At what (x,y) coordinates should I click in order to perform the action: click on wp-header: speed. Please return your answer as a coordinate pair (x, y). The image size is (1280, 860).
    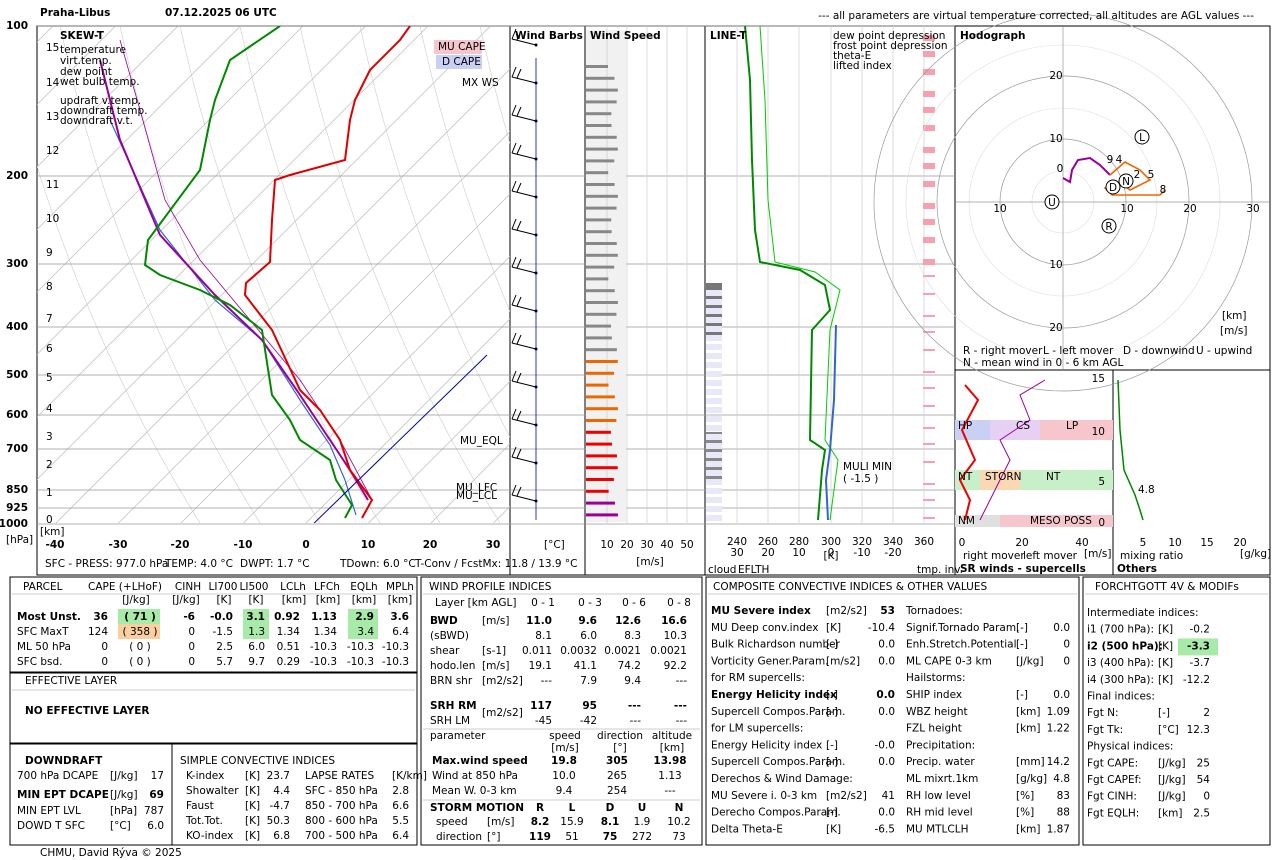
    Looking at the image, I should click on (565, 736).